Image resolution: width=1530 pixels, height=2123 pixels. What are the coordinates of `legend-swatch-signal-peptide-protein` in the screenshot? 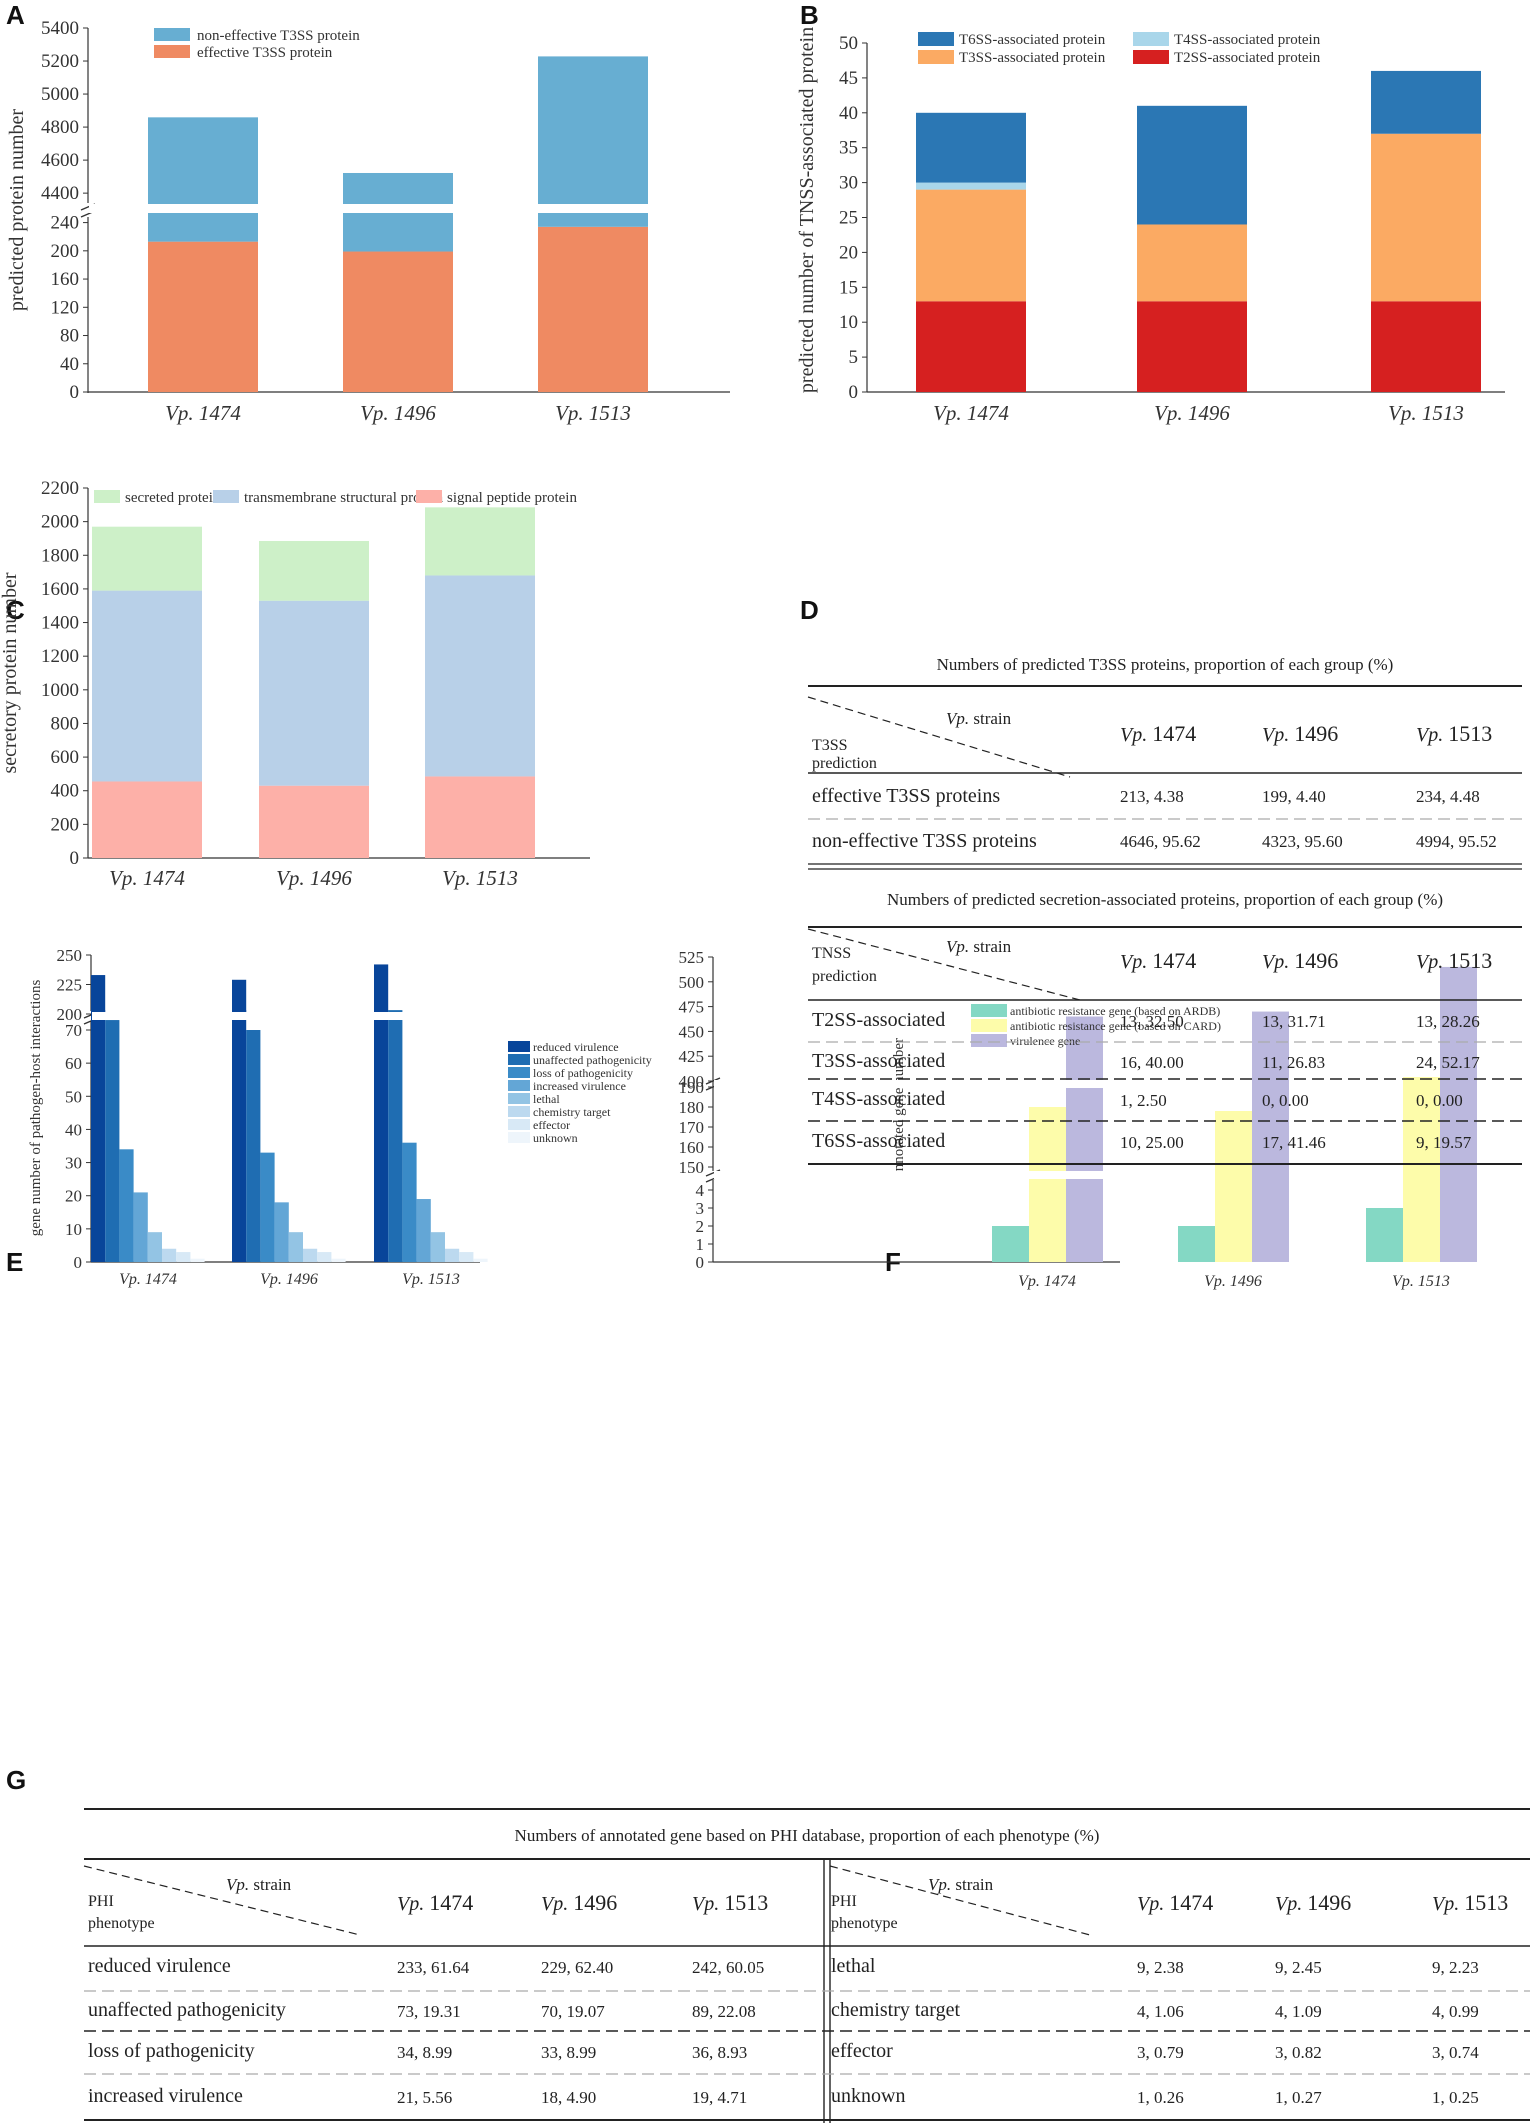 It's located at (429, 496).